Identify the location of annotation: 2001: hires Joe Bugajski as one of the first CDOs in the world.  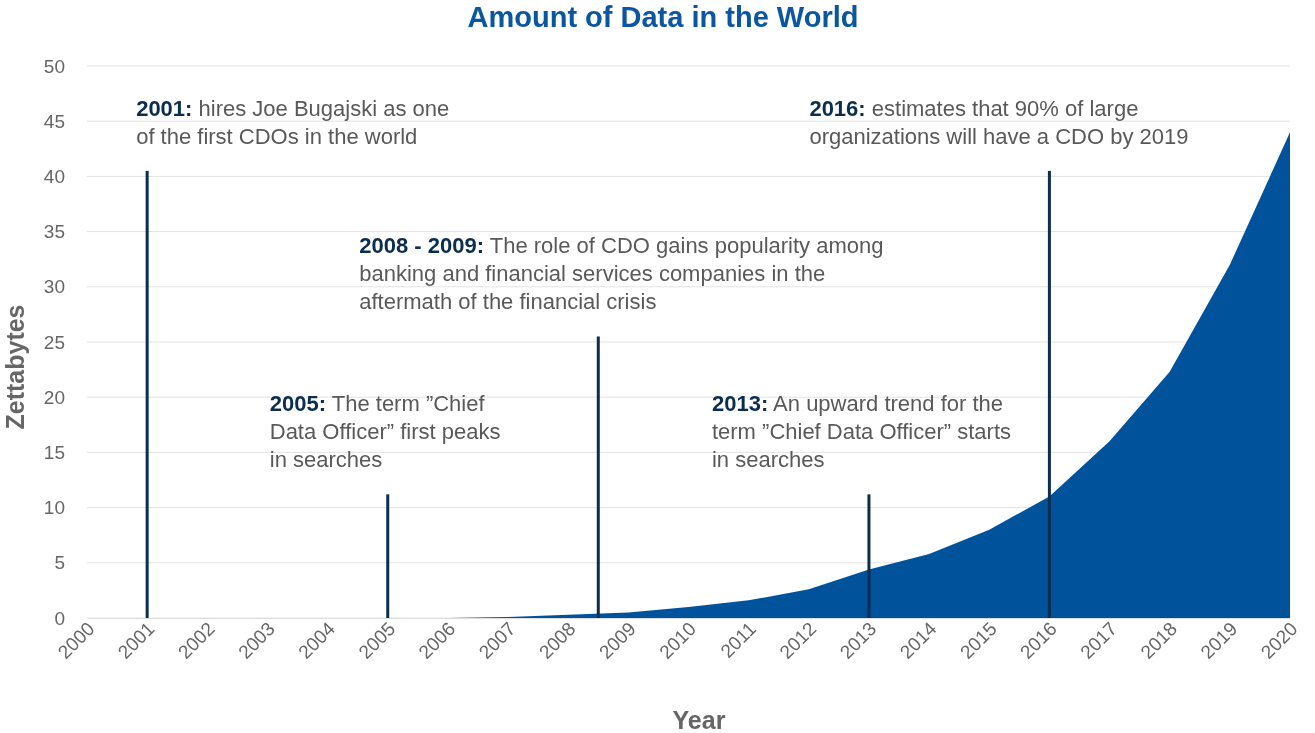
(293, 122).